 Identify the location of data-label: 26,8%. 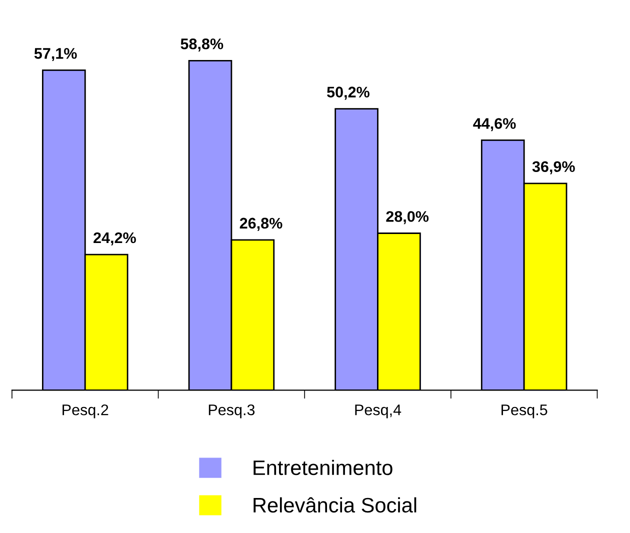
(261, 224).